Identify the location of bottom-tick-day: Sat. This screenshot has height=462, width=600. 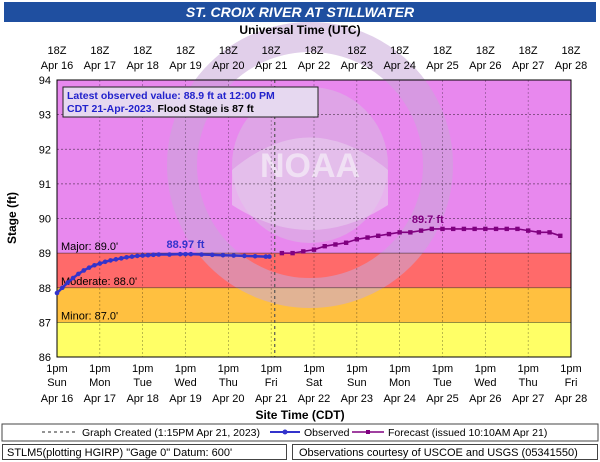
(314, 383).